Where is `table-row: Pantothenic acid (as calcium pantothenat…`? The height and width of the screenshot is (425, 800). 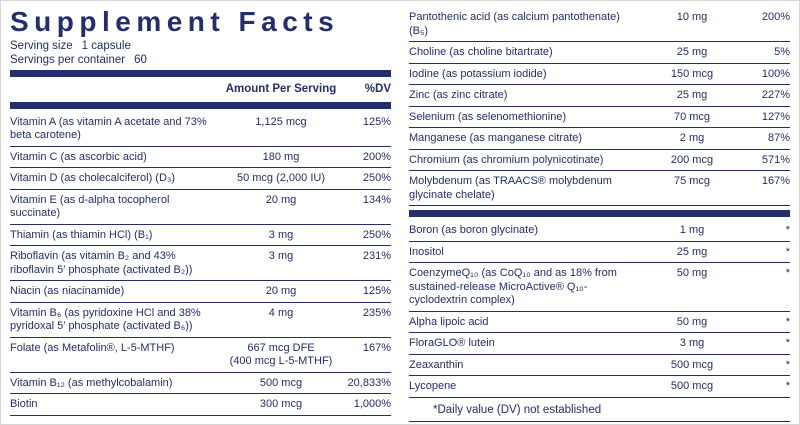
table-row: Pantothenic acid (as calcium pantothenat… is located at coordinates (599, 24).